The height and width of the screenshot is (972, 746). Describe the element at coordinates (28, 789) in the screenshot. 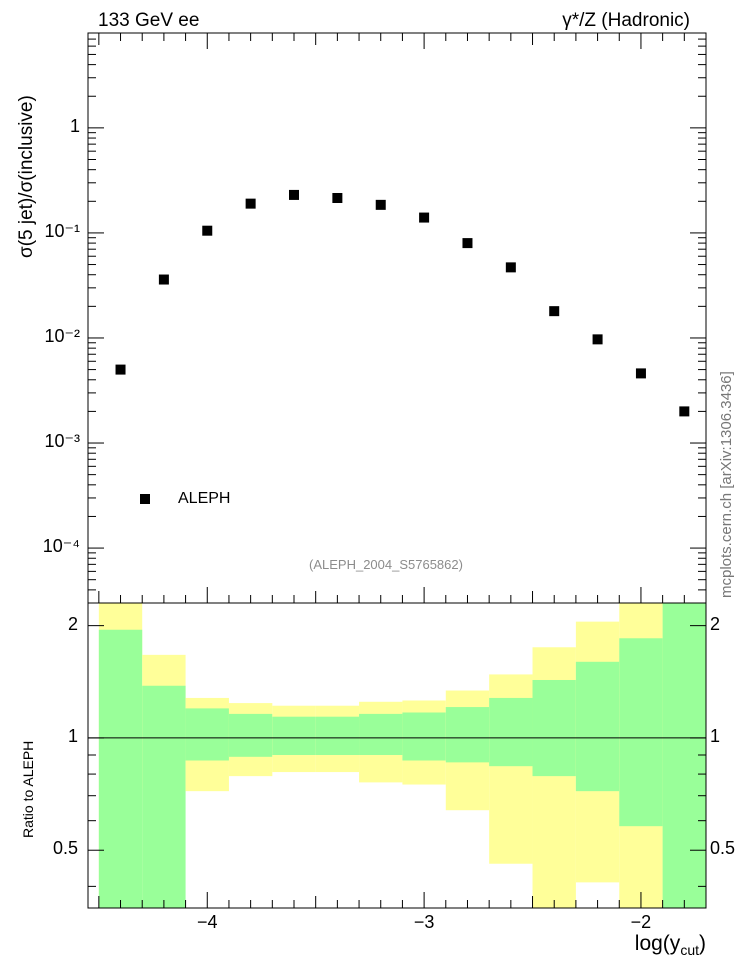

I see `y-axis-label-ratio: Ratio to ALEPH` at that location.